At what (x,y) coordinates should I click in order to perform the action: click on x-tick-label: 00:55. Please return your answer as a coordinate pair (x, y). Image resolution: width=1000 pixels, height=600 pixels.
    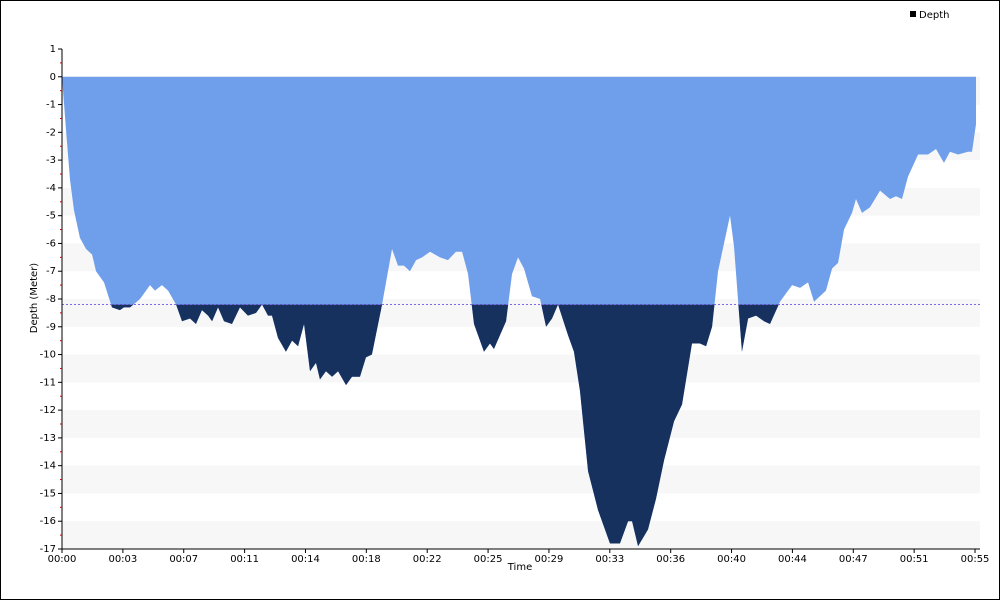
    Looking at the image, I should click on (975, 559).